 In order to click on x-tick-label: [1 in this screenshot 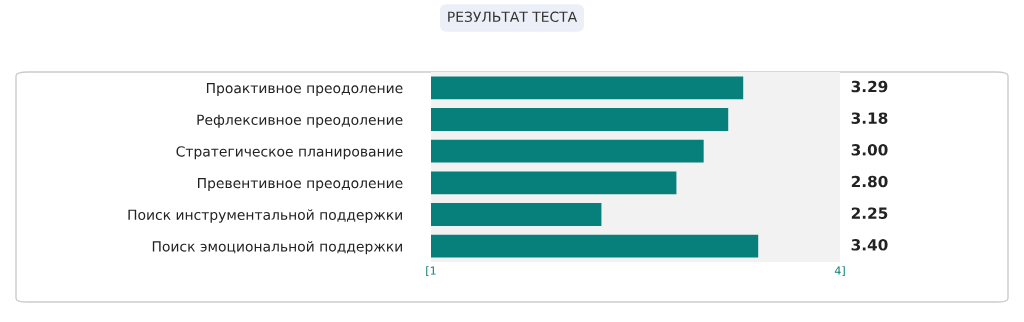, I will do `click(431, 271)`.